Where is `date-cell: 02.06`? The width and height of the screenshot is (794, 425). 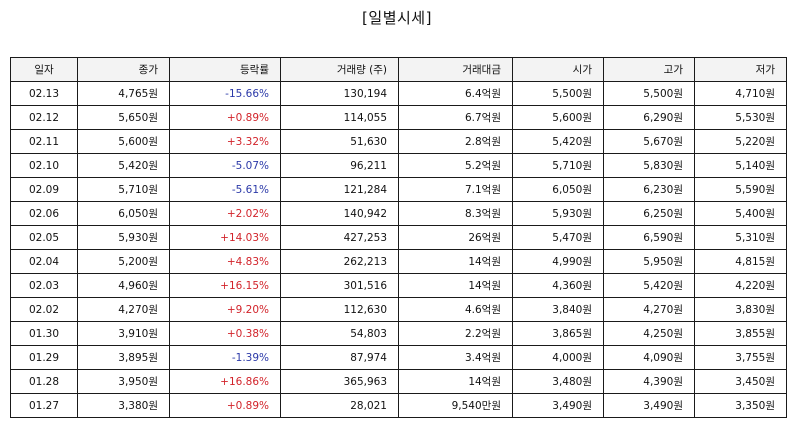 date-cell: 02.06 is located at coordinates (44, 213).